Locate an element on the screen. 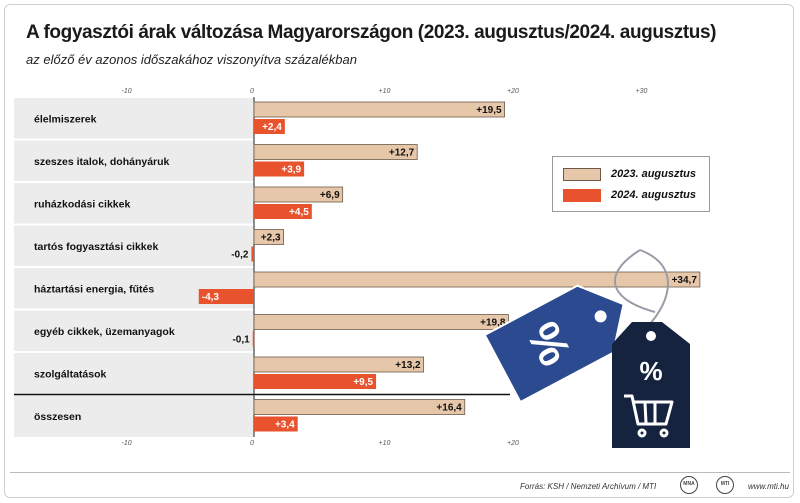 This screenshot has width=800, height=503. value-label-2023: +34,7 is located at coordinates (685, 280).